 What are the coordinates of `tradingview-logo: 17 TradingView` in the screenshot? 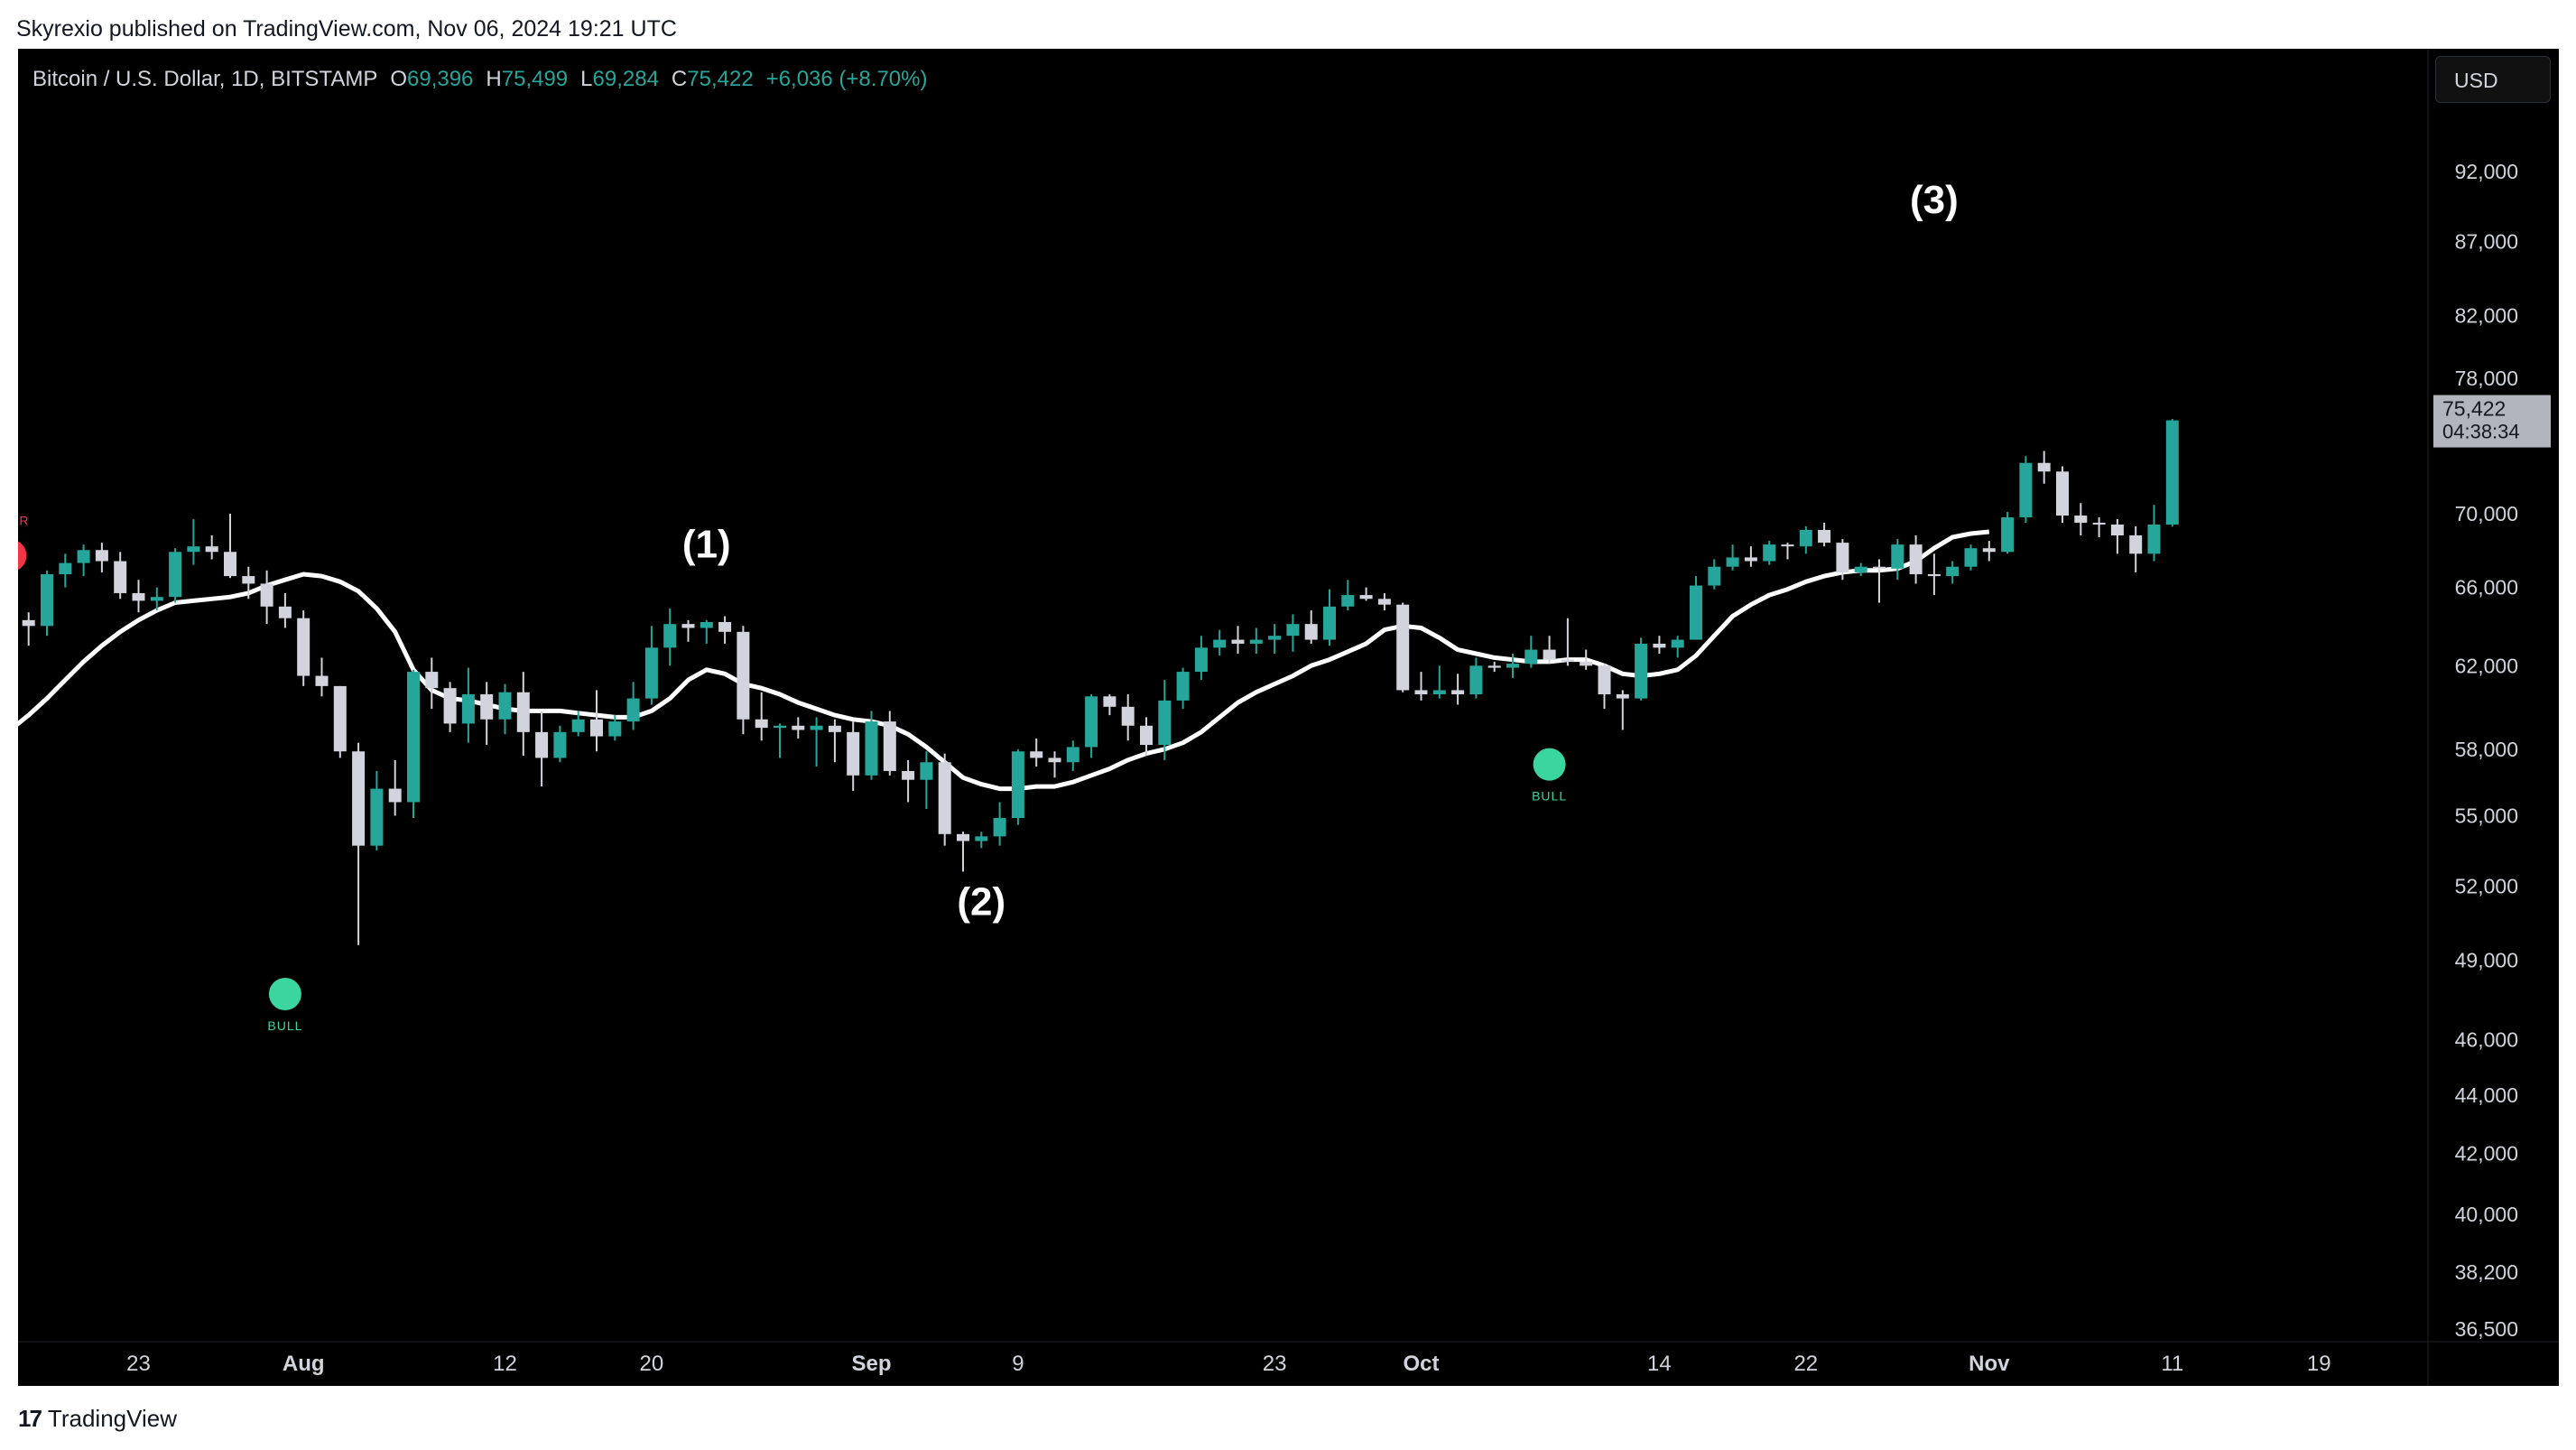 It's located at (98, 1419).